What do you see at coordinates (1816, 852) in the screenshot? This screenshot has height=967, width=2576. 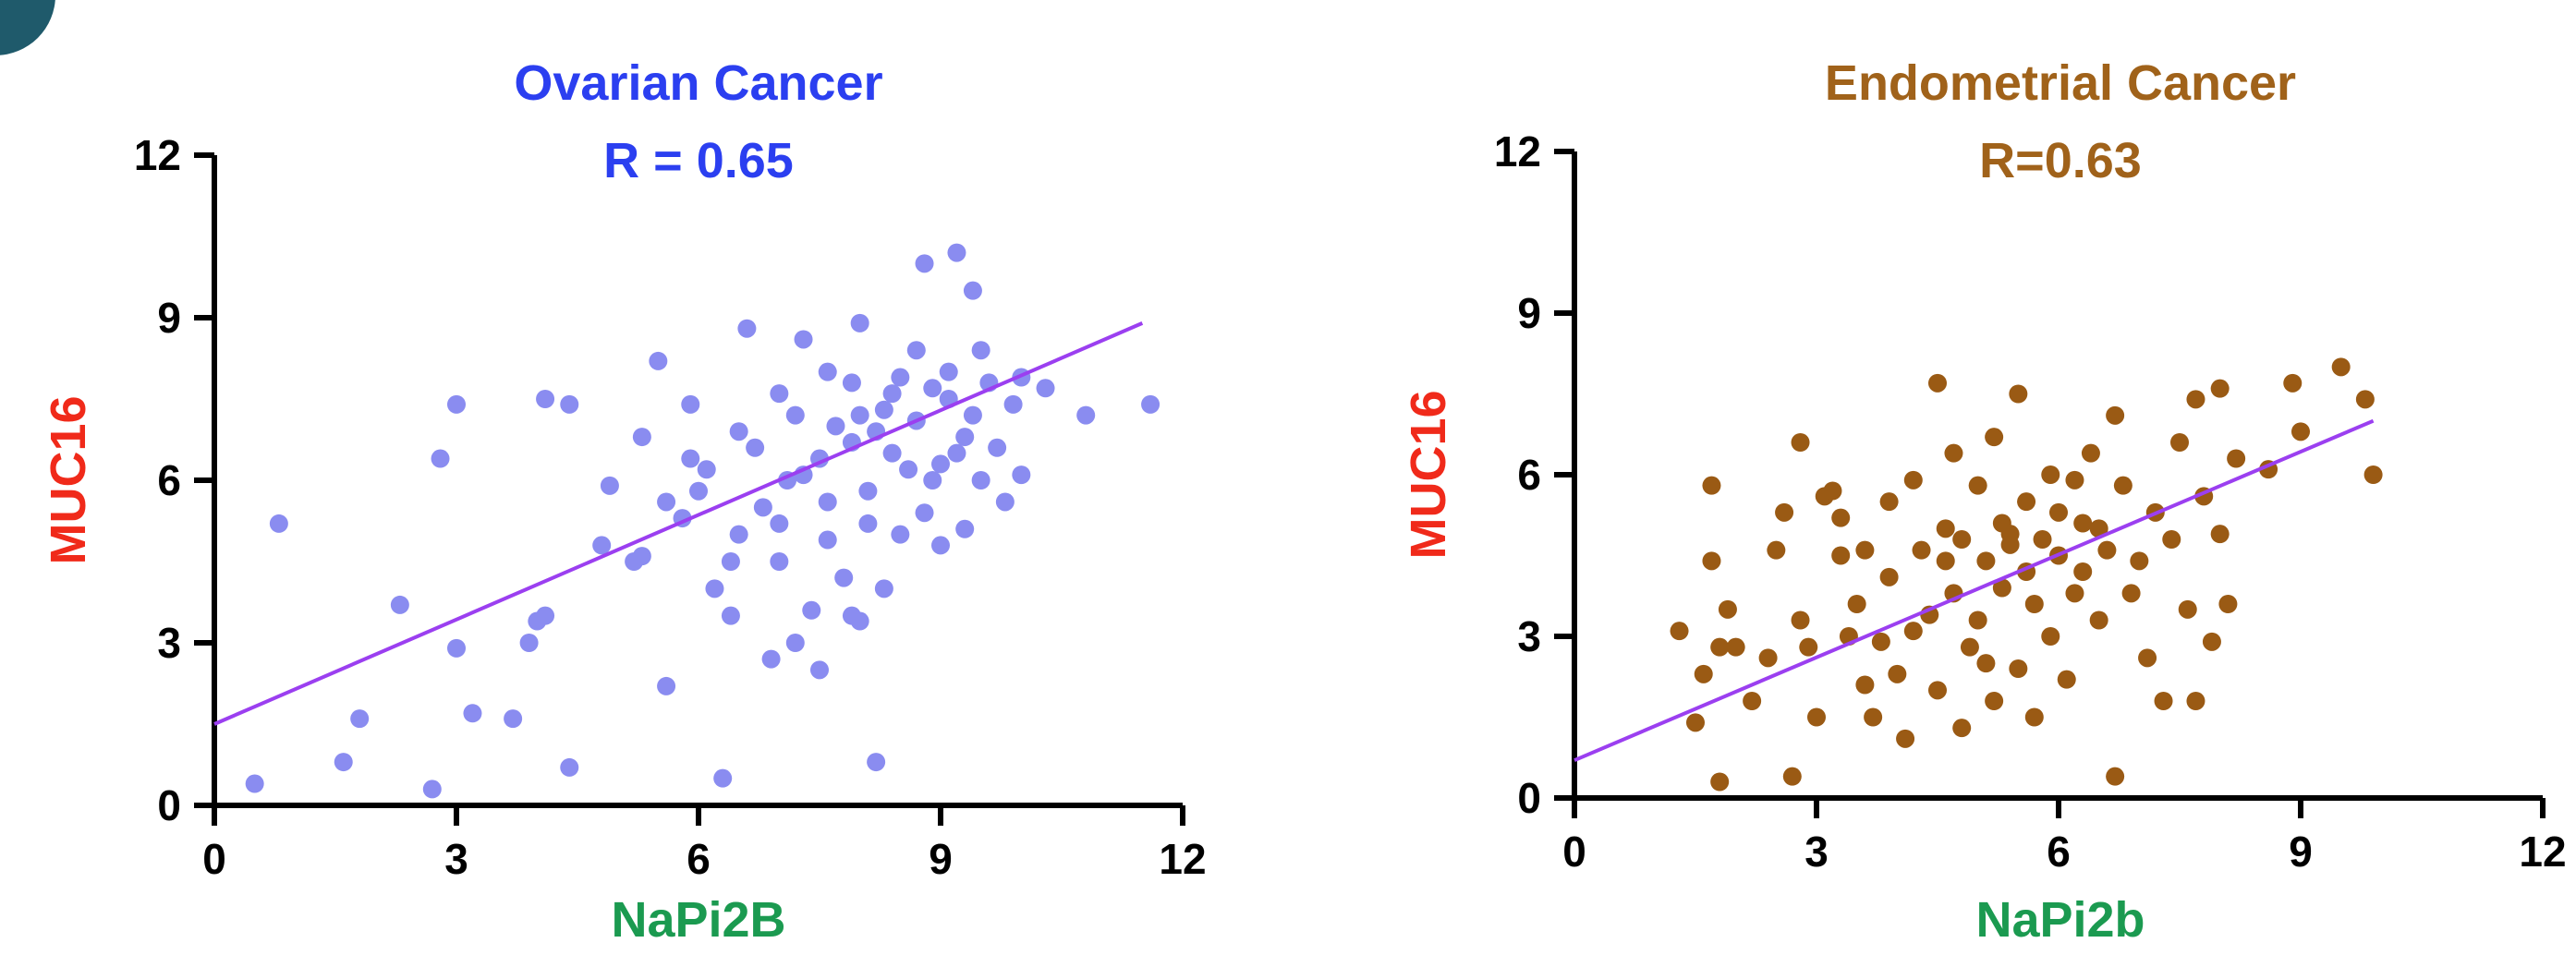 I see `chart2-x-tick-label: 3` at bounding box center [1816, 852].